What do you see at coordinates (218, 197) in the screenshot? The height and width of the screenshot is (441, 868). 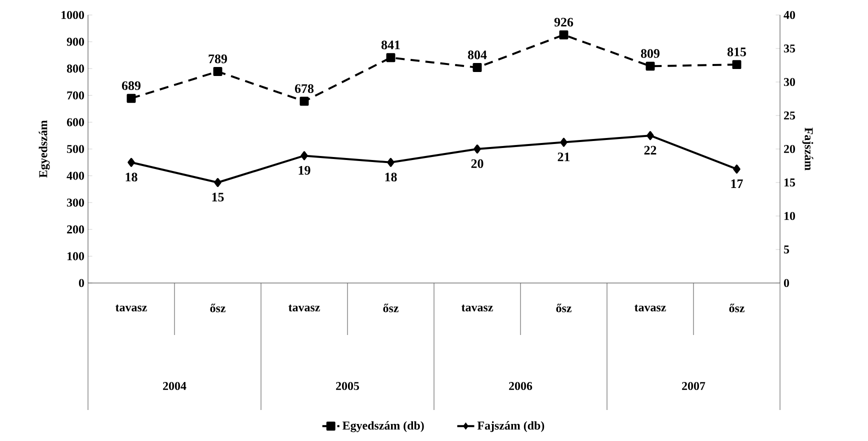 I see `data-label: 15` at bounding box center [218, 197].